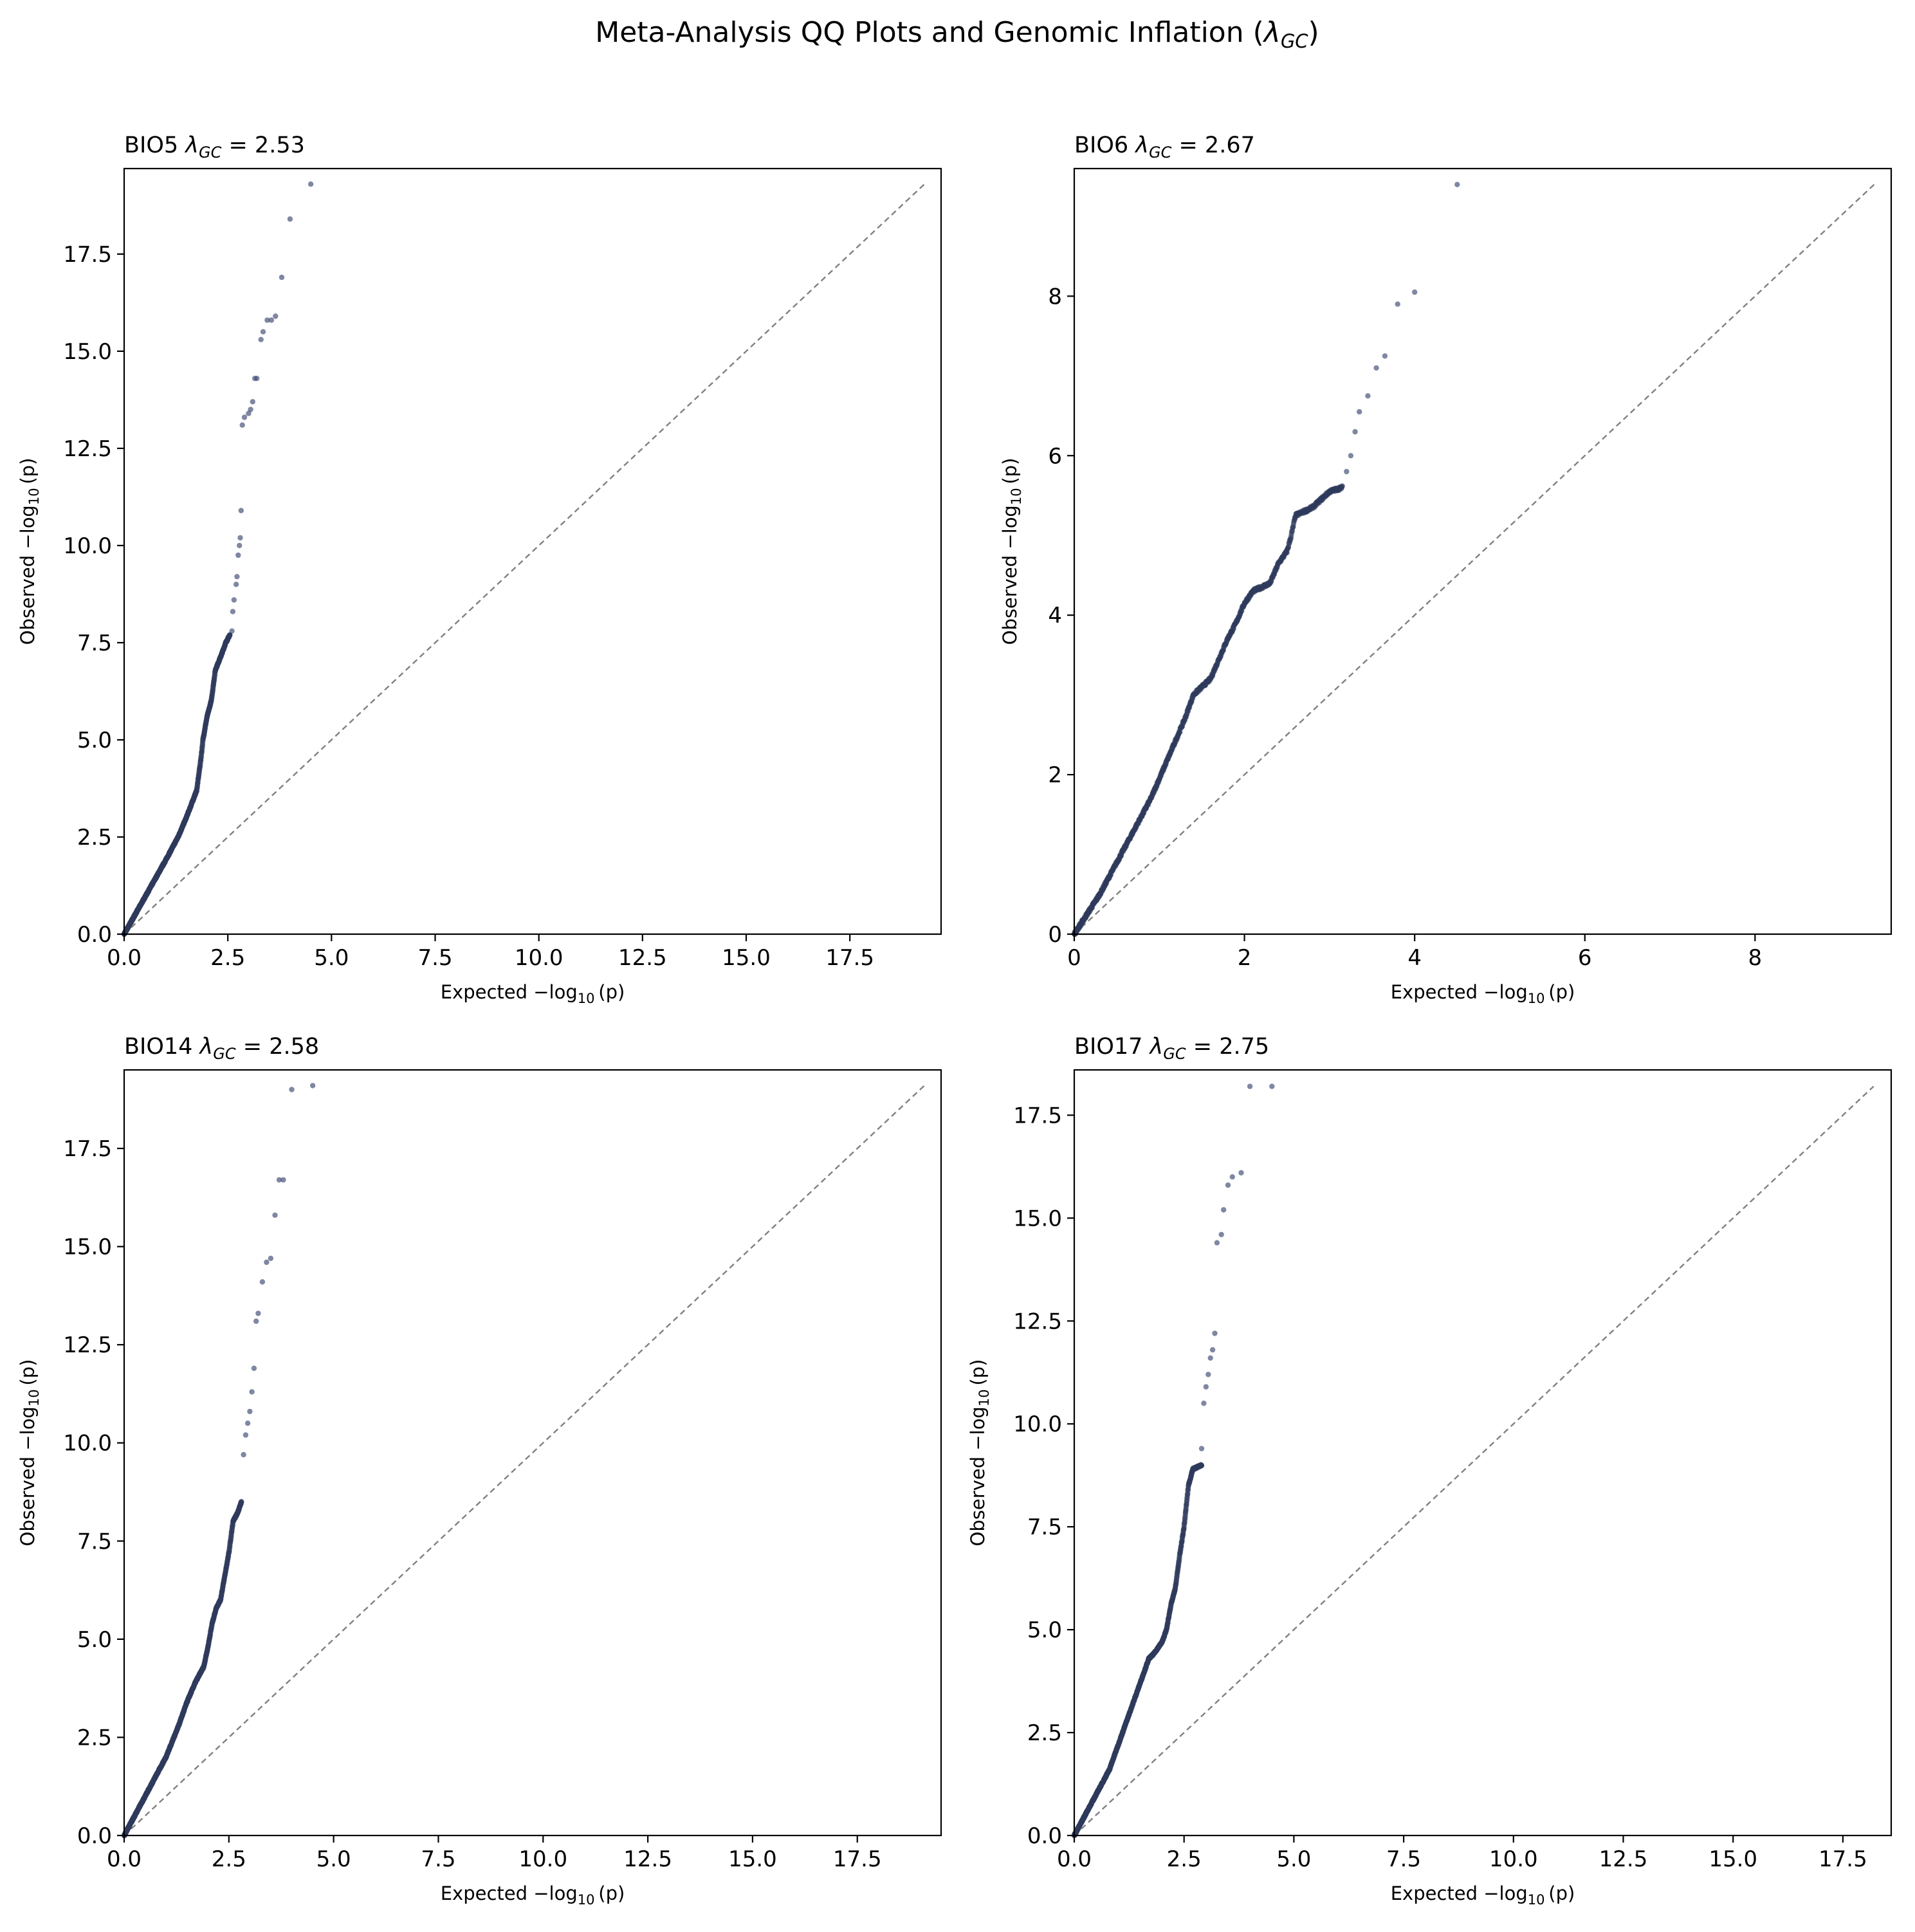  I want to click on y-tick-label: 2.5, so click(94, 838).